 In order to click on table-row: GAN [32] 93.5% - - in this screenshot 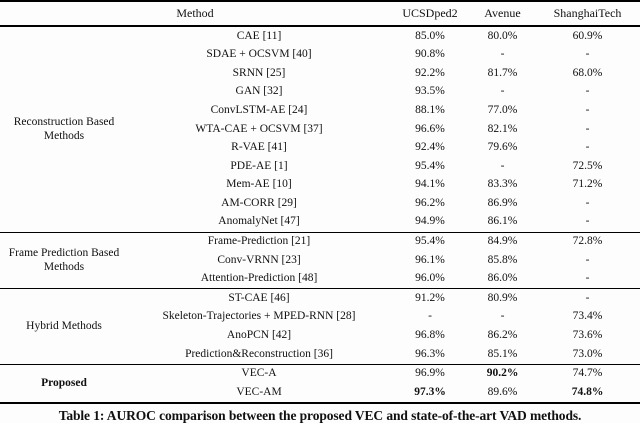, I will do `click(320, 92)`.